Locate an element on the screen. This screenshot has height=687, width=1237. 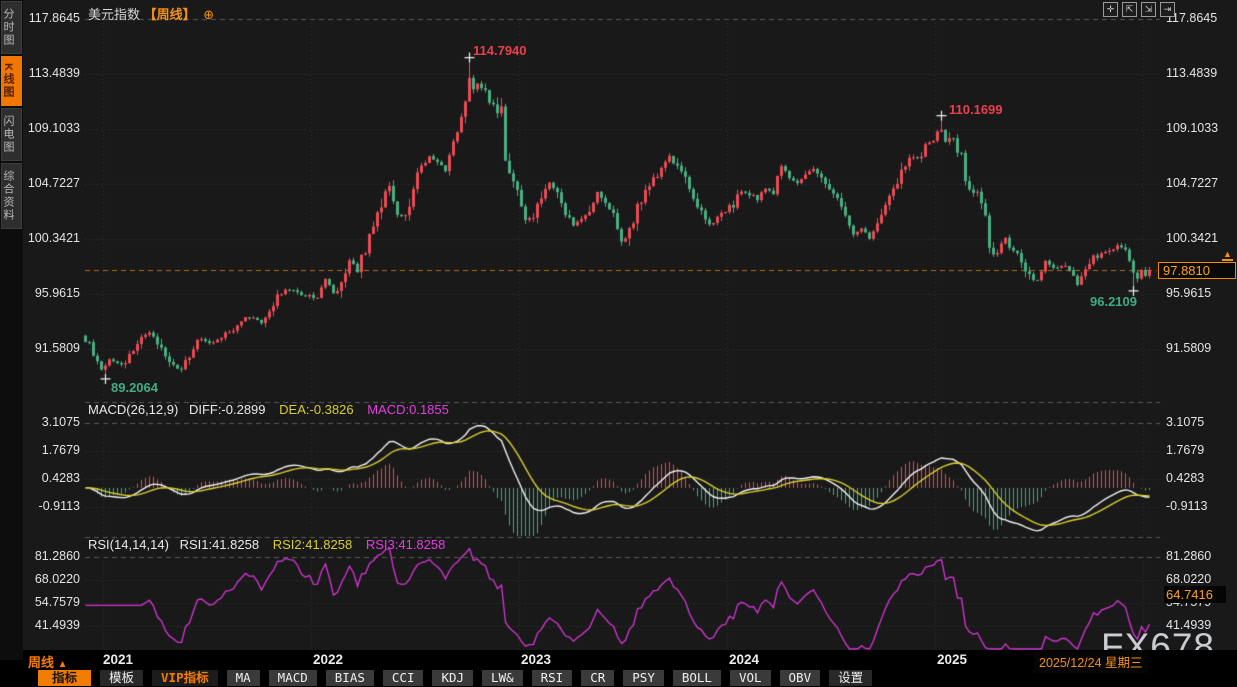
x-axis-year-2024: 2024 is located at coordinates (744, 659).